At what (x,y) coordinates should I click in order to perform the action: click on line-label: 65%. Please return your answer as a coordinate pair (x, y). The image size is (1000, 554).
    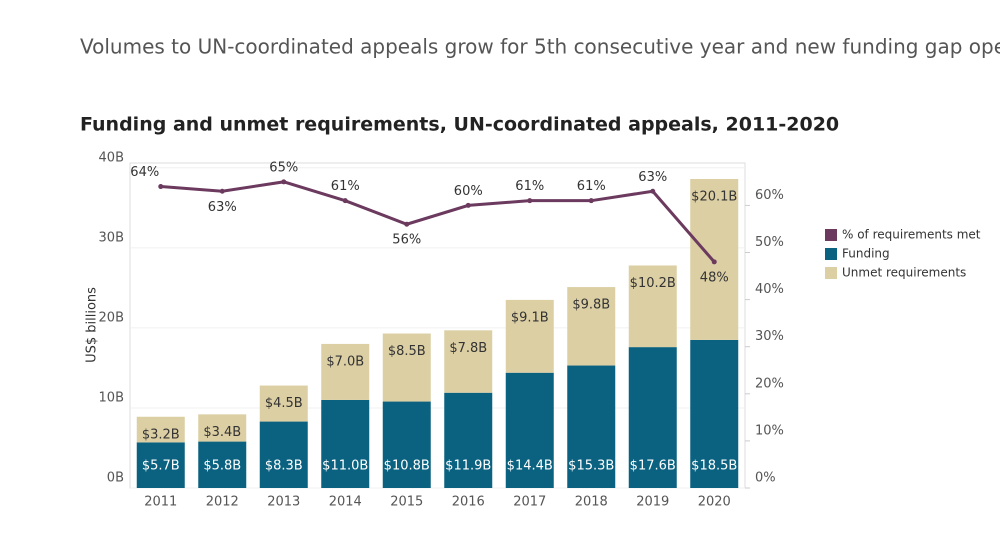
    Looking at the image, I should click on (283, 167).